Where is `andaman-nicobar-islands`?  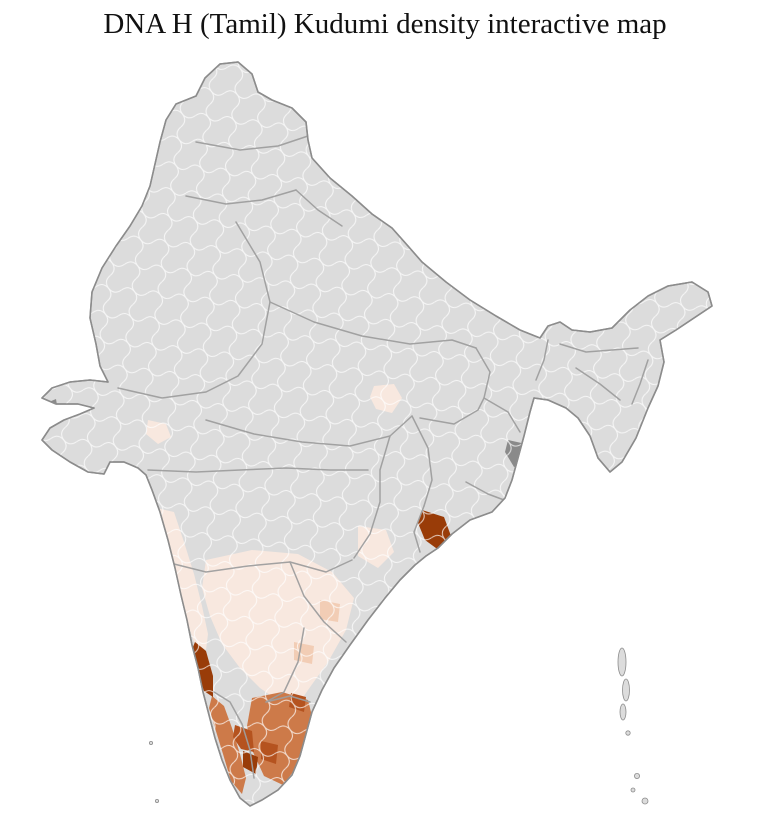
andaman-nicobar-islands is located at coordinates (633, 726).